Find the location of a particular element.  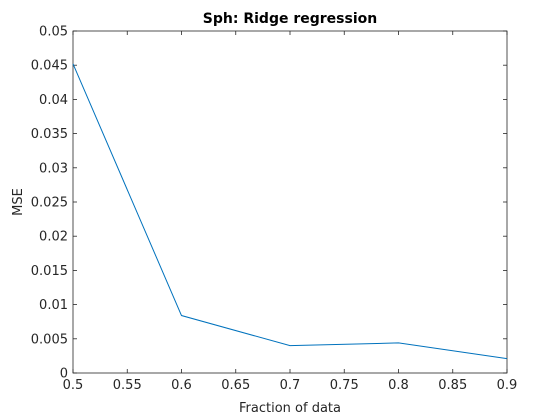

y-tick-label: 0.05 is located at coordinates (53, 32).